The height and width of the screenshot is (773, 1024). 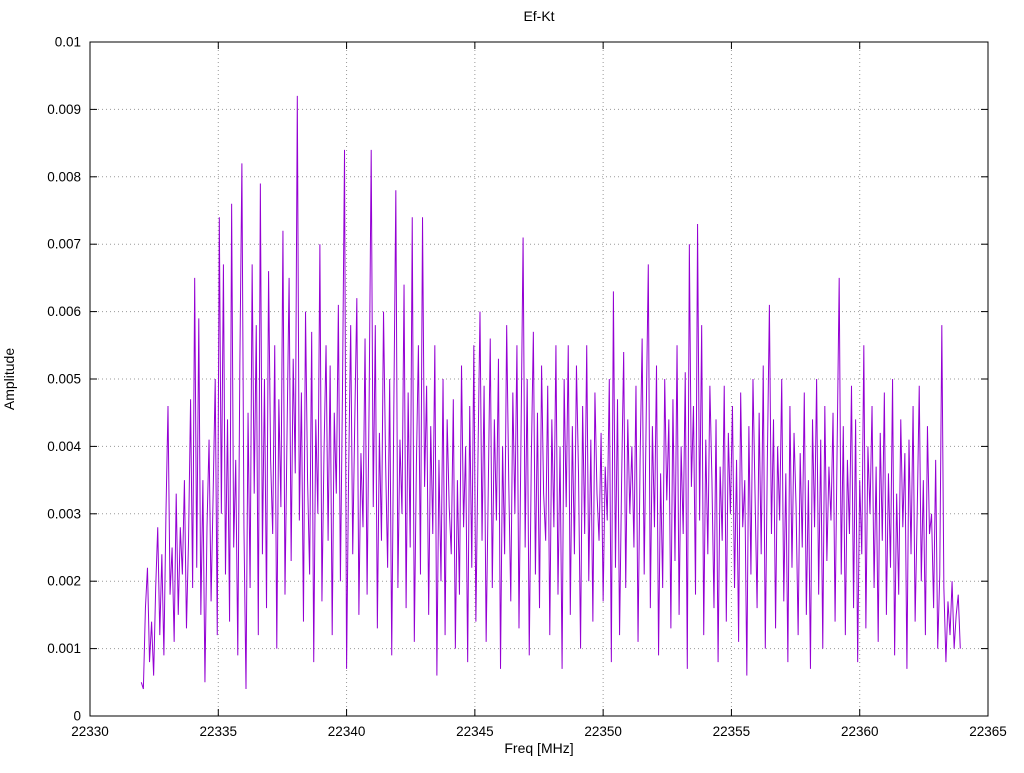 What do you see at coordinates (64, 244) in the screenshot?
I see `y-tick-label: 0.007` at bounding box center [64, 244].